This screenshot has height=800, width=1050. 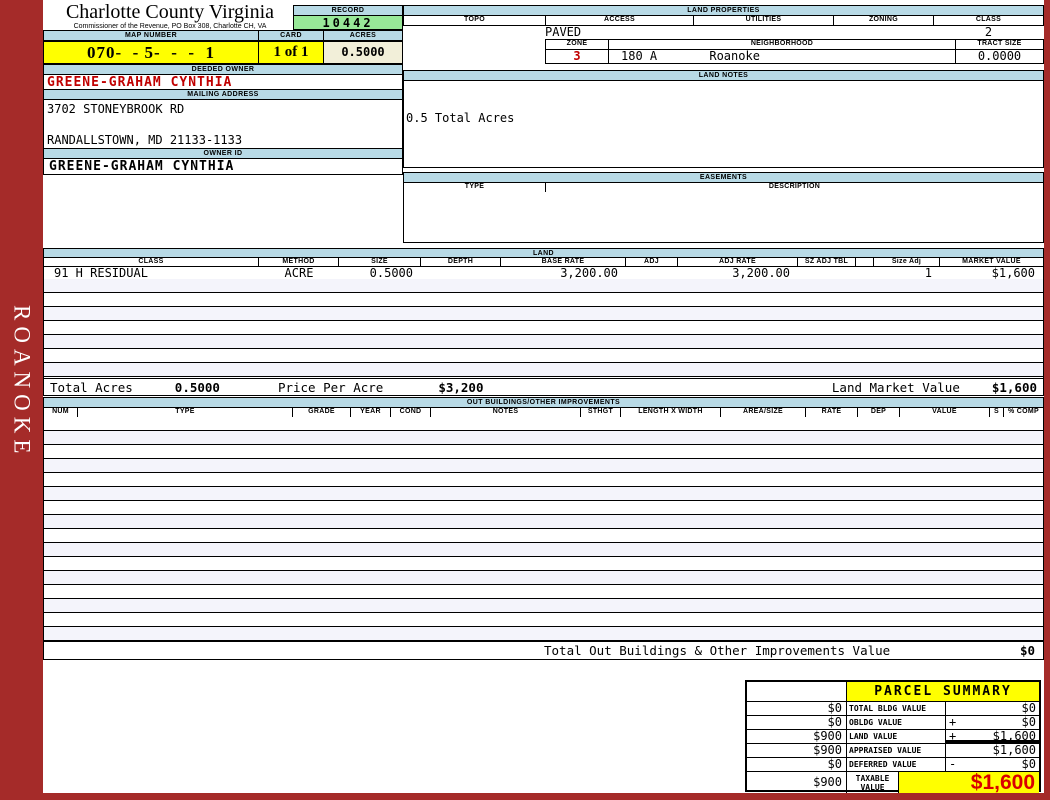 I want to click on acres-label: ACRES, so click(x=363, y=35).